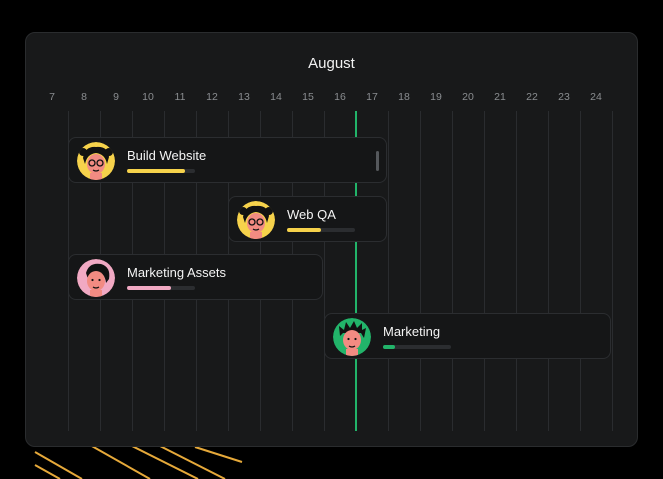  I want to click on task-bar-web-qa: Web QA, so click(307, 219).